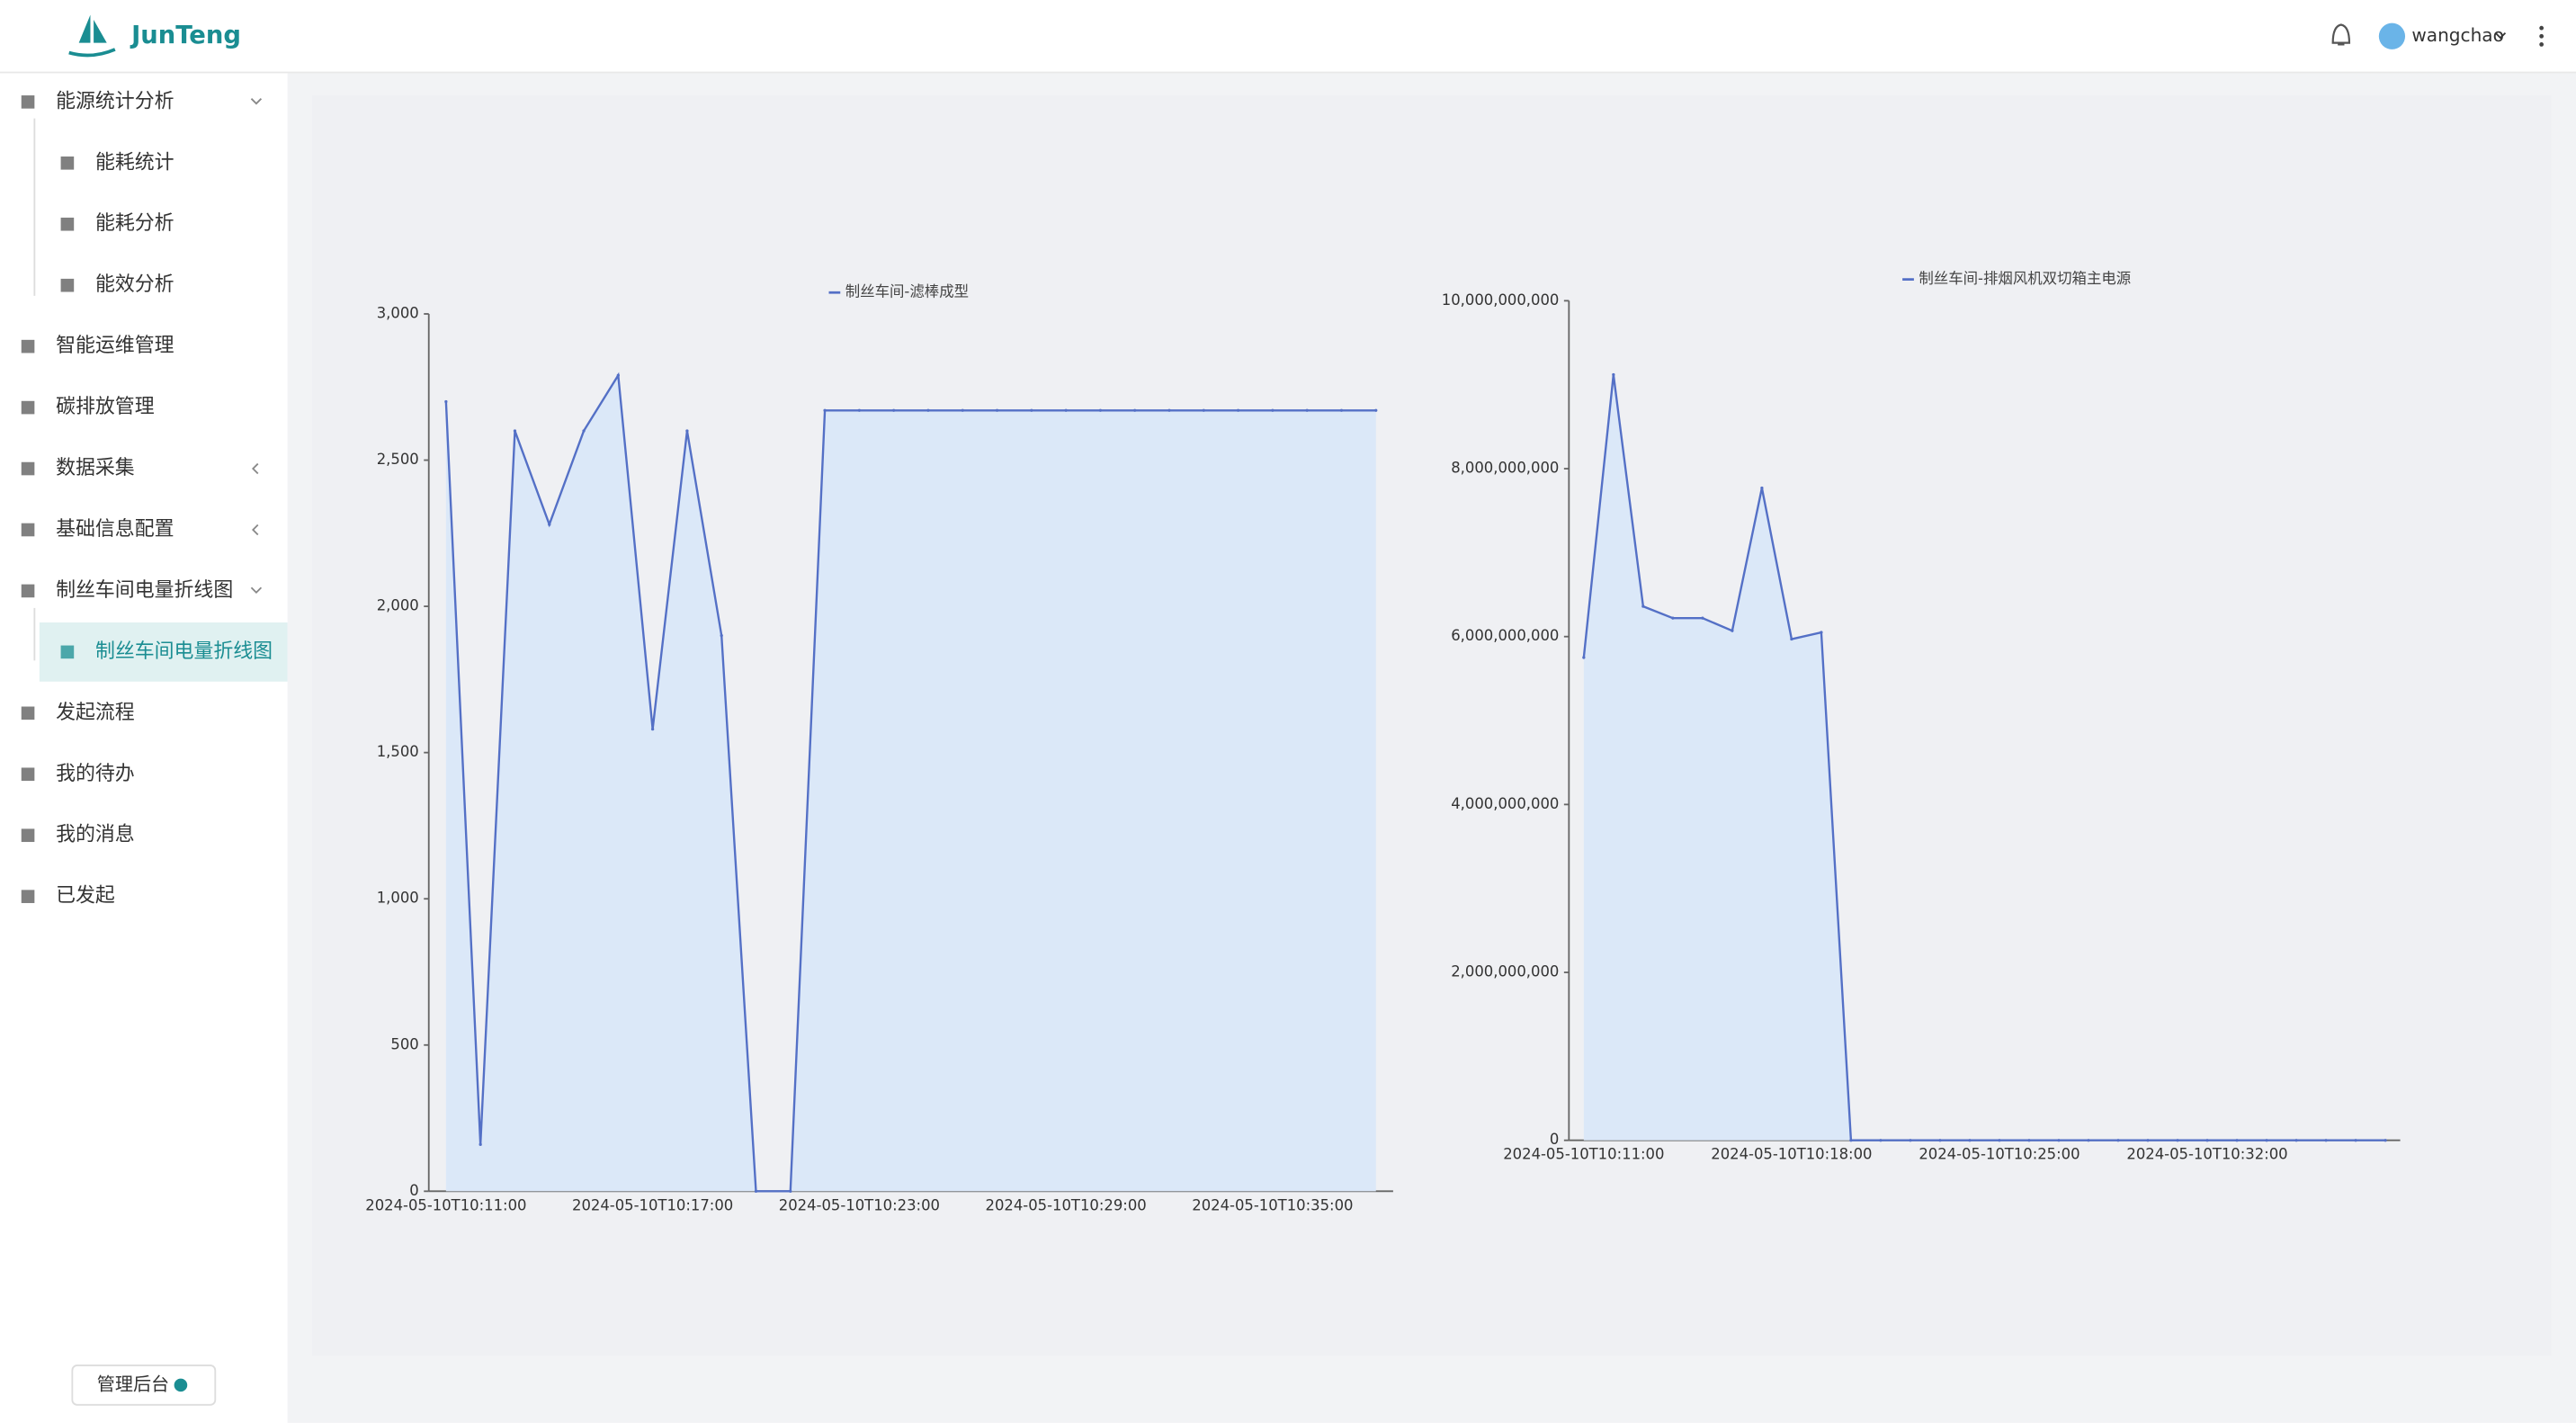 The image size is (2576, 1423). What do you see at coordinates (398, 751) in the screenshot?
I see `y-tick-label: 1,500` at bounding box center [398, 751].